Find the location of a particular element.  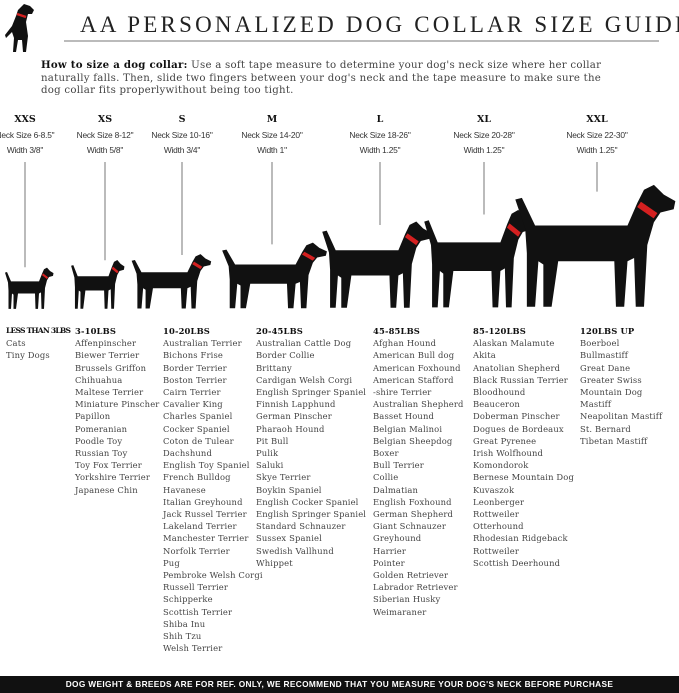

breed-item: Boerboel is located at coordinates (600, 343).